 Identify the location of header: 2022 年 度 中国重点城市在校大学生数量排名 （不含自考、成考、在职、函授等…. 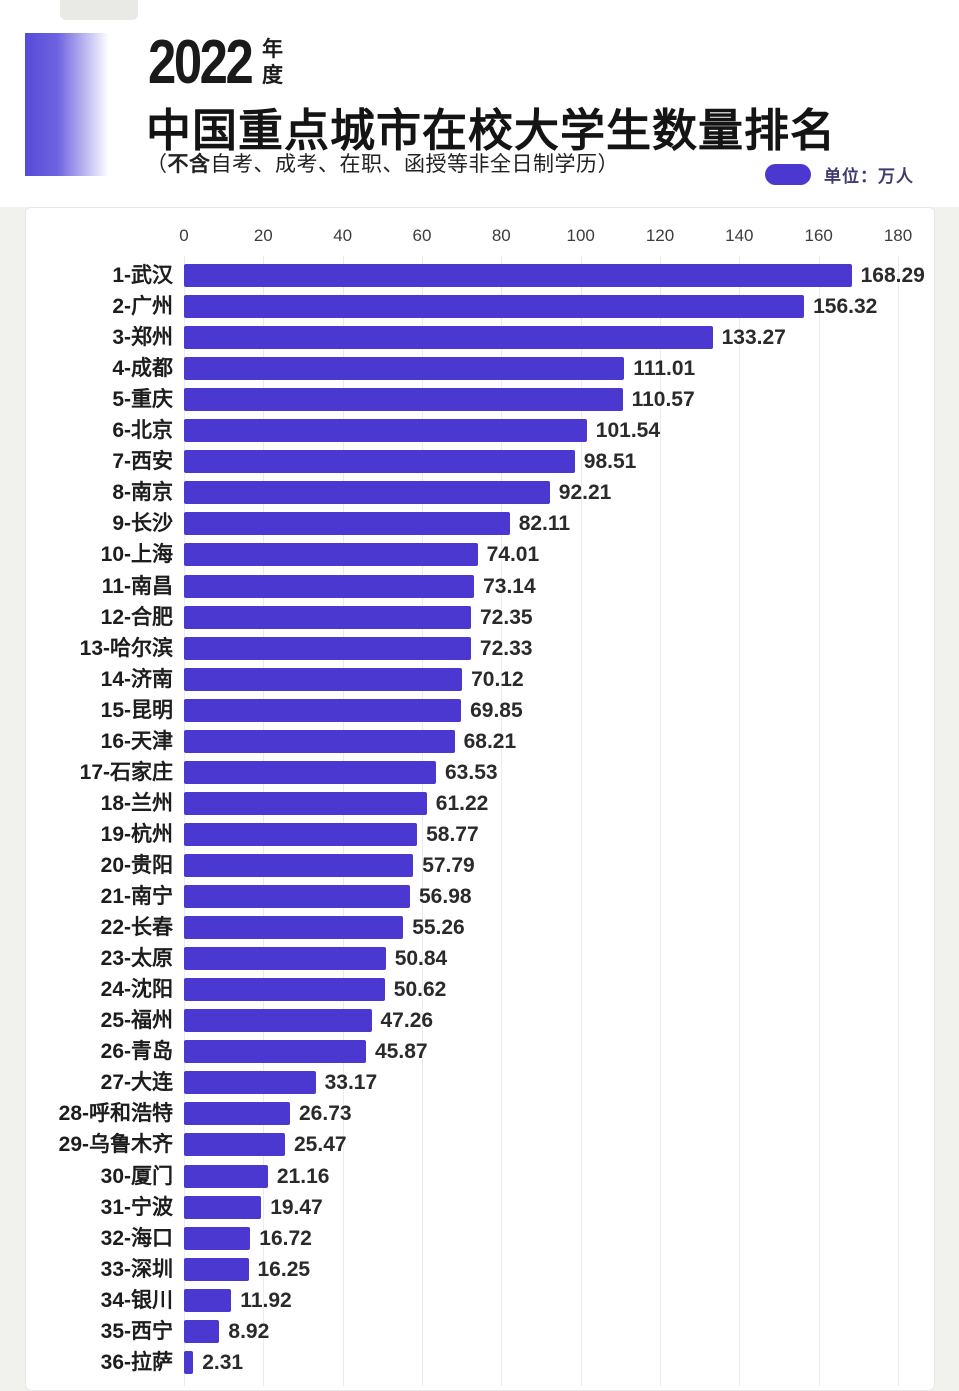
(479, 103).